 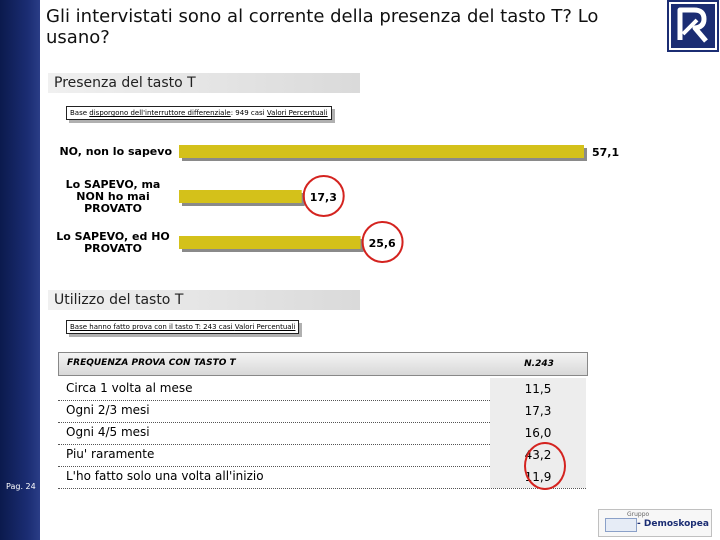 I want to click on base-note-middle: : 949 casi, so click(x=248, y=113).